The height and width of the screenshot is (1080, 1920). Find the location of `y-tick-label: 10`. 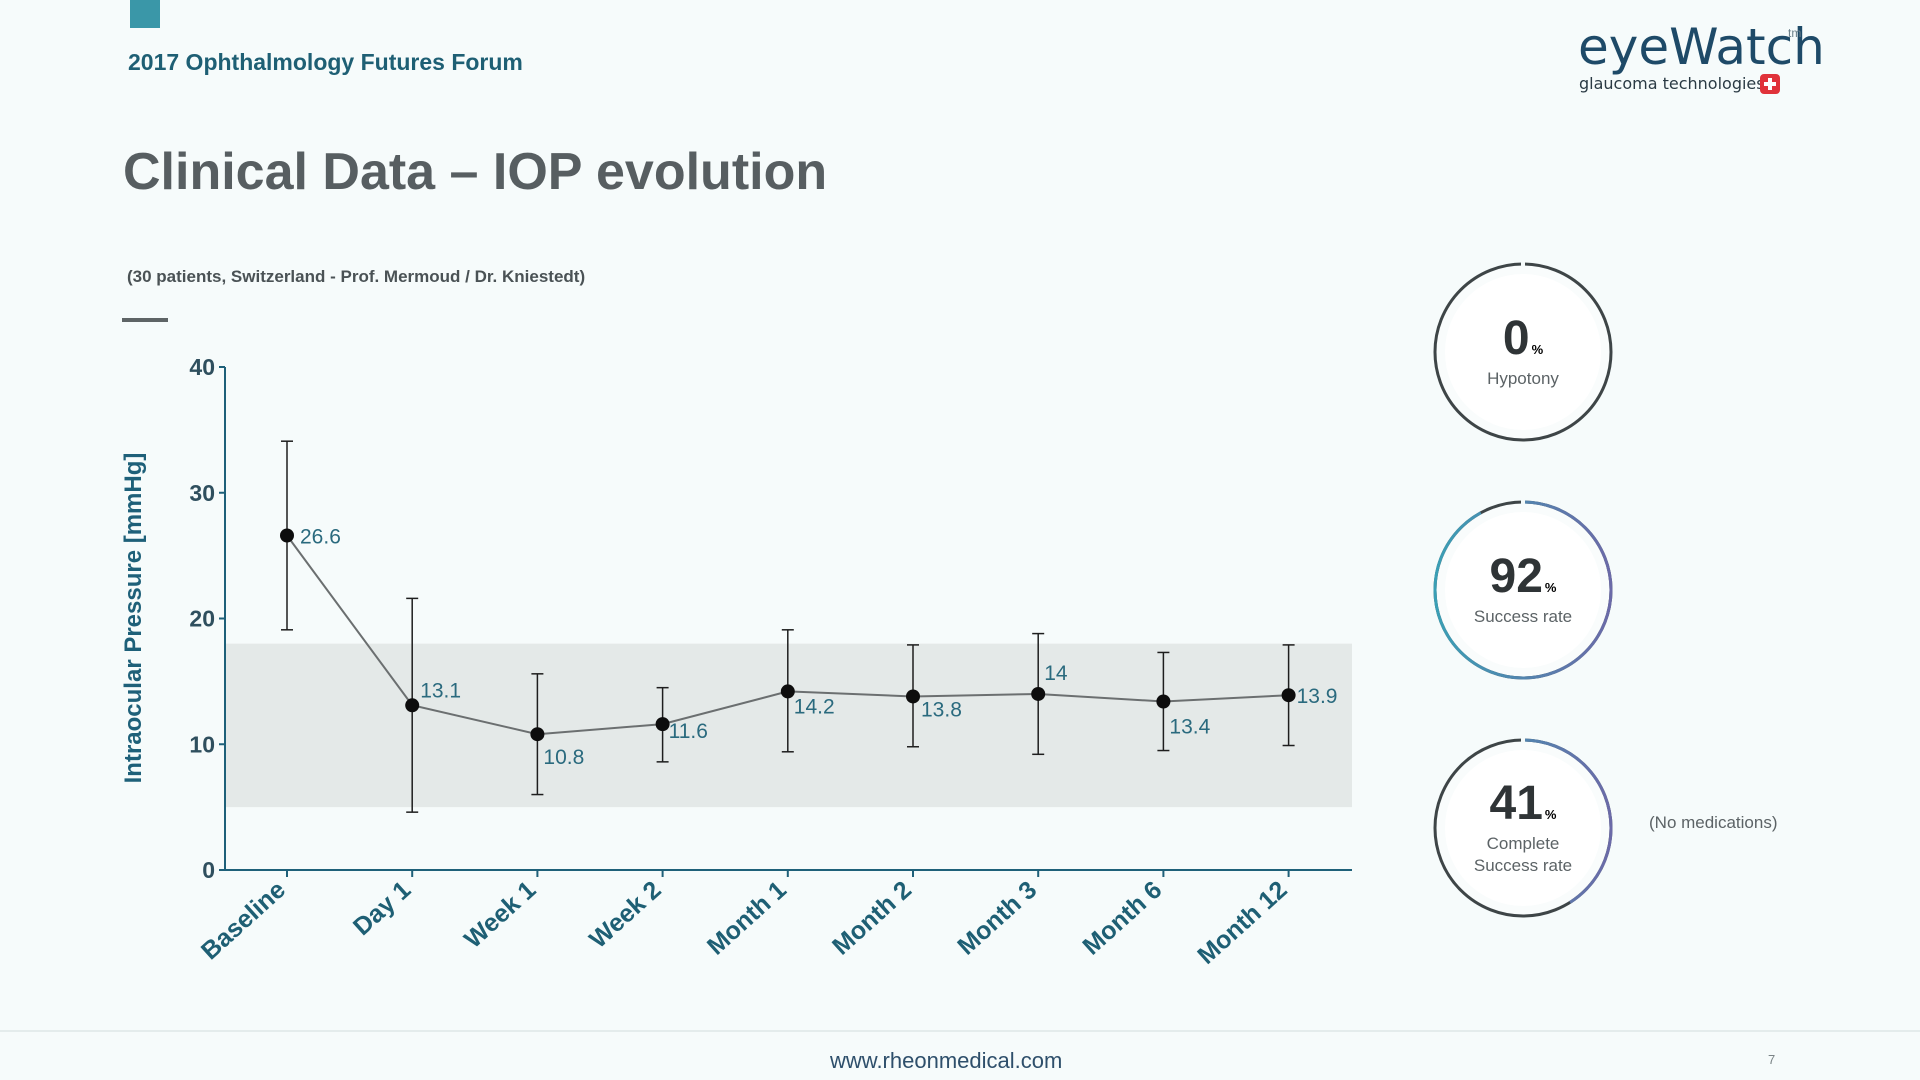

y-tick-label: 10 is located at coordinates (202, 744).